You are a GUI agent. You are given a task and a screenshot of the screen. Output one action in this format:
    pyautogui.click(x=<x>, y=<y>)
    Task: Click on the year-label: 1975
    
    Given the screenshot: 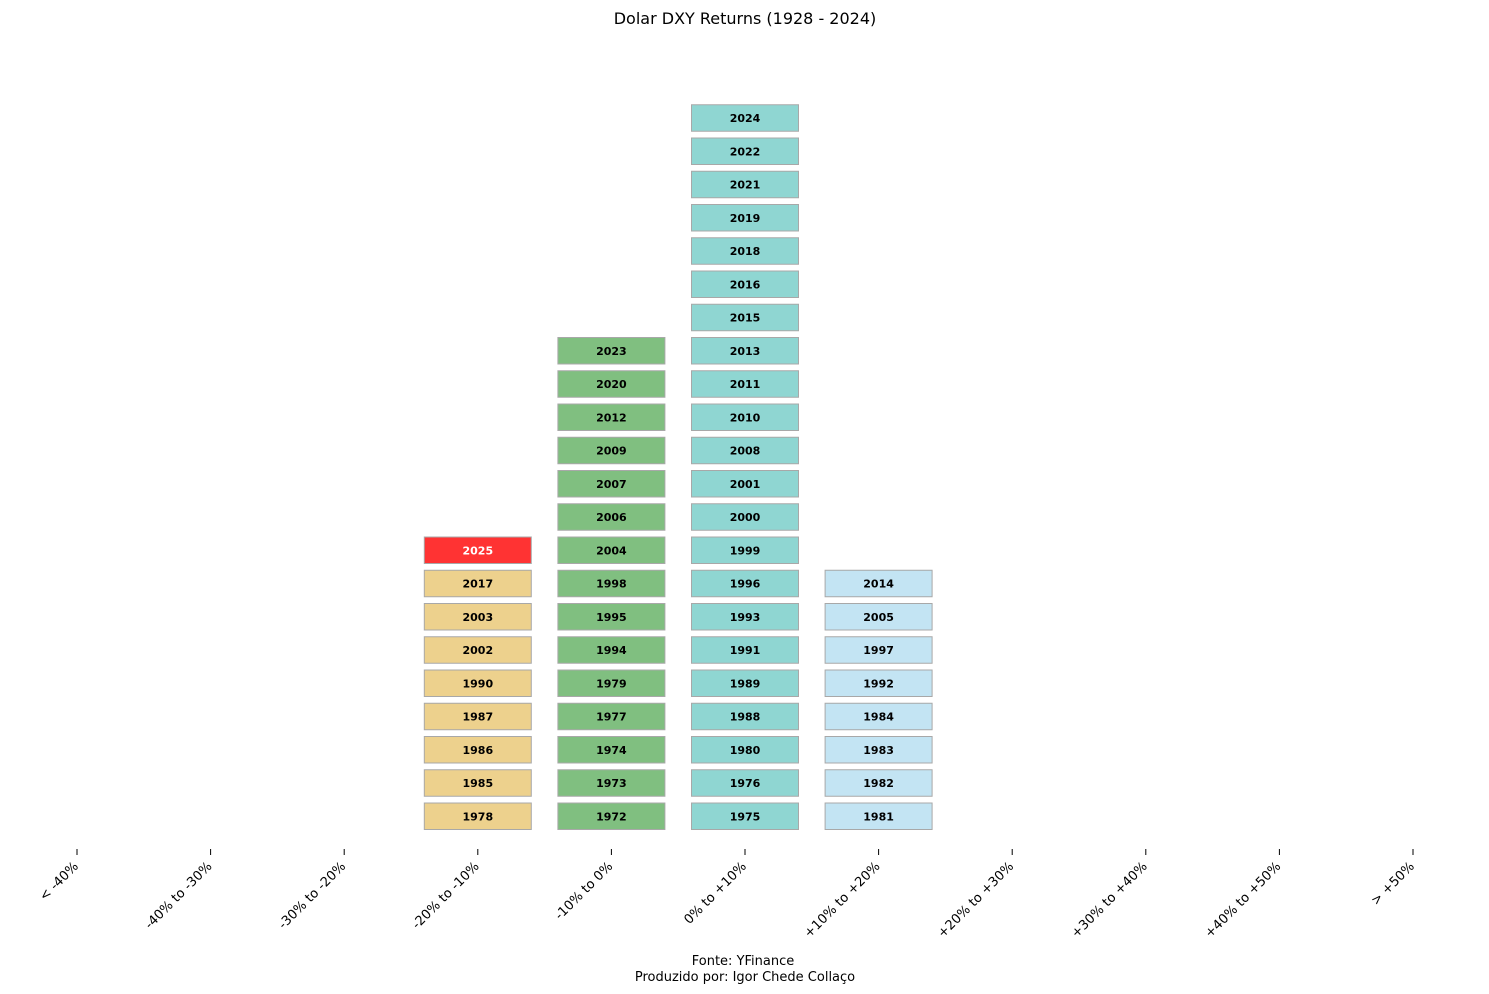 What is the action you would take?
    pyautogui.click(x=745, y=816)
    